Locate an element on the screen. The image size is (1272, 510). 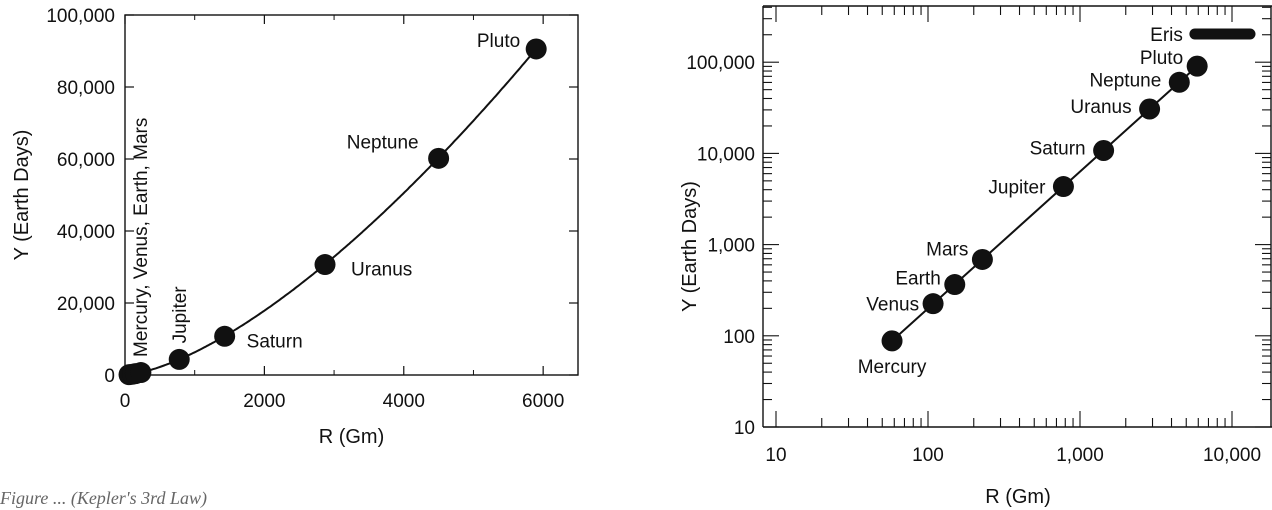
chart1-y-tick-label: 20,000 is located at coordinates (86, 304).